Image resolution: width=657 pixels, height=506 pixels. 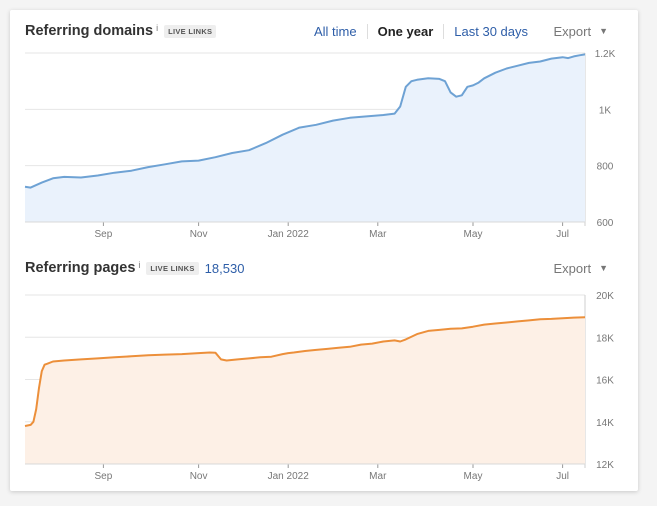 What do you see at coordinates (199, 234) in the screenshot?
I see `domains-x-tick-label: Nov` at bounding box center [199, 234].